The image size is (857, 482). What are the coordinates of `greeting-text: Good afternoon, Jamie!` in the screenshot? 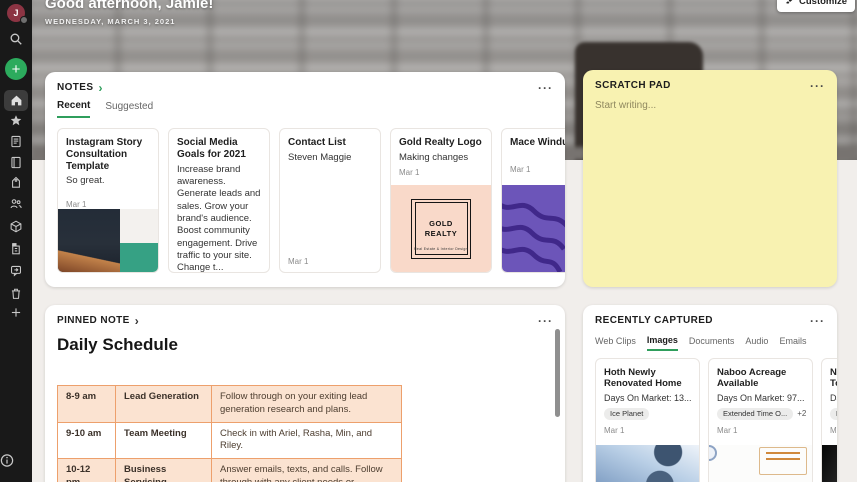 It's located at (129, 6).